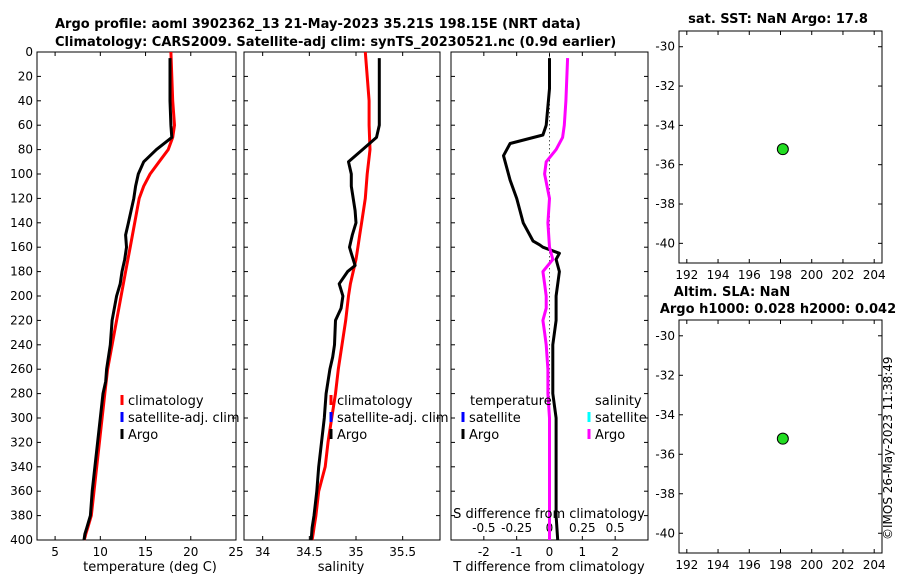 Image resolution: width=900 pixels, height=580 pixels. What do you see at coordinates (780, 275) in the screenshot?
I see `sst-map-xtick-label: 198` at bounding box center [780, 275].